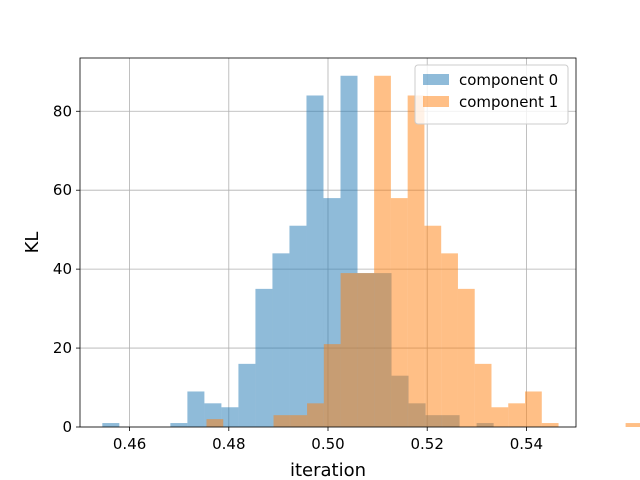 Image resolution: width=640 pixels, height=480 pixels. I want to click on y-tick-label: 20, so click(62, 348).